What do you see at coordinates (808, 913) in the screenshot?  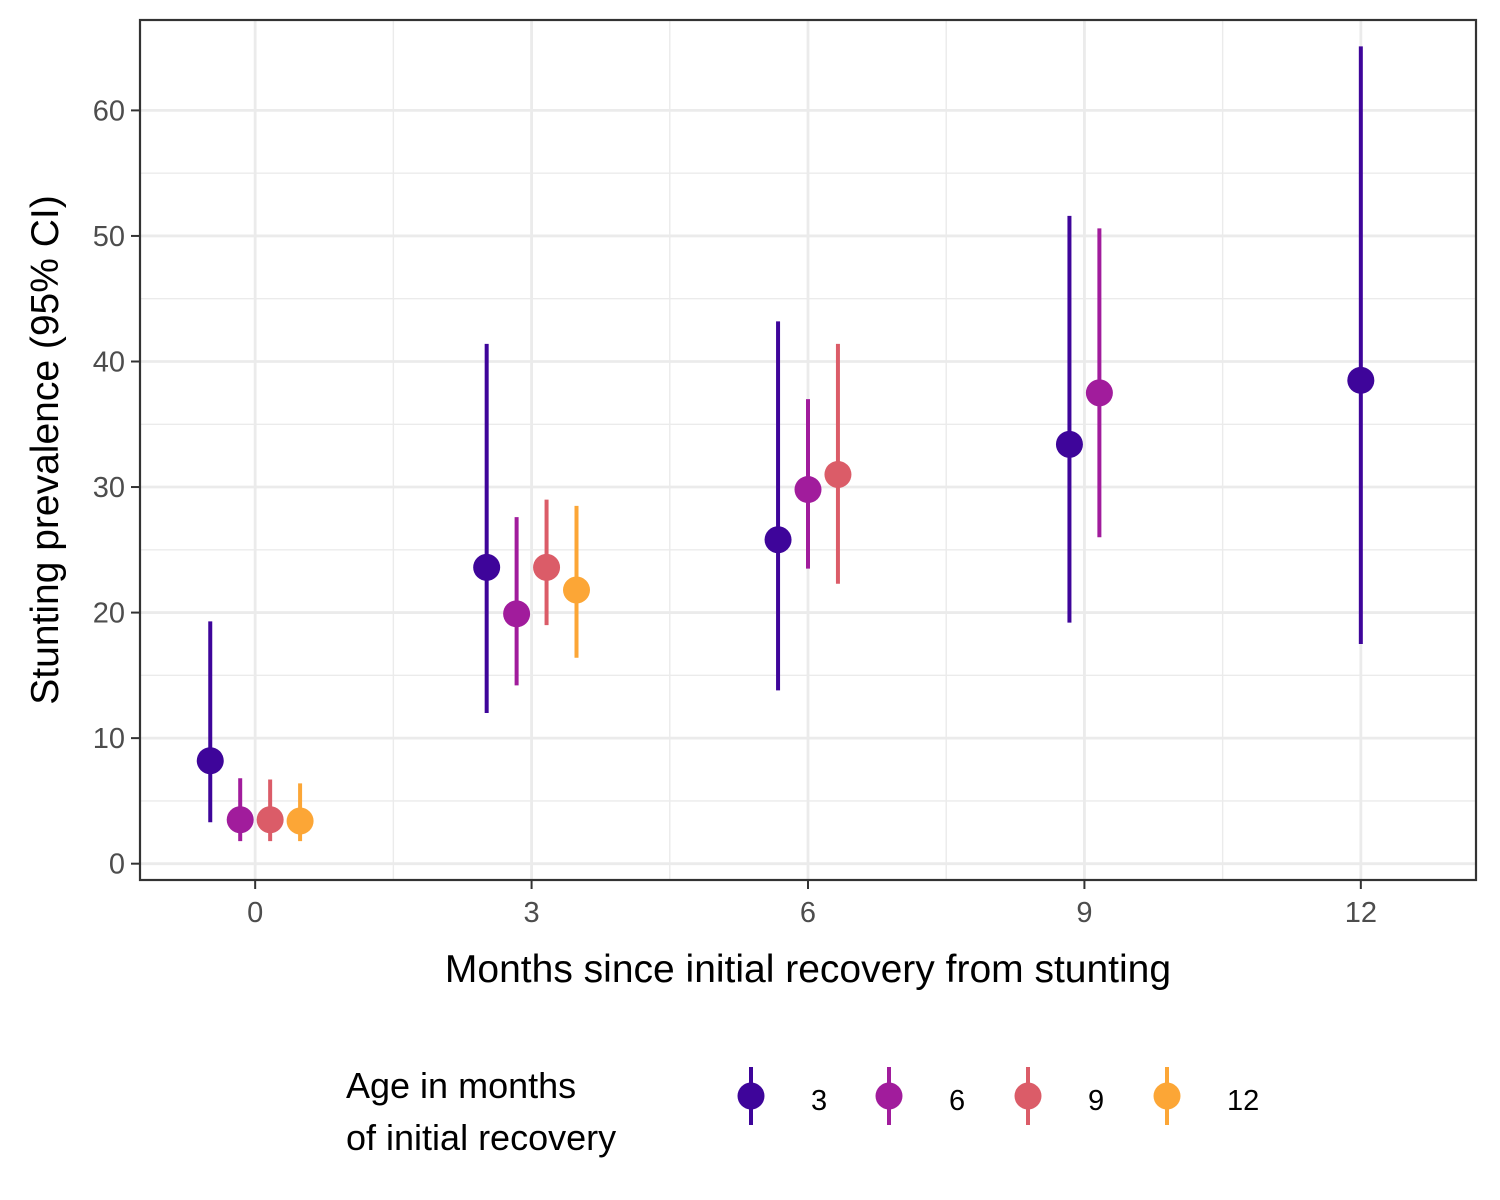 I see `x-tick-label: 6` at bounding box center [808, 913].